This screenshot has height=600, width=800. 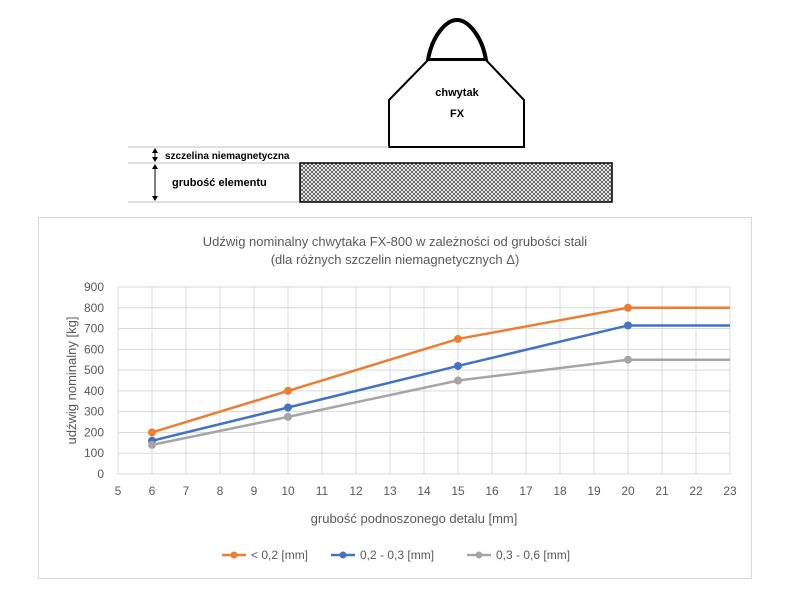 What do you see at coordinates (94, 412) in the screenshot?
I see `y-tick-label: 300` at bounding box center [94, 412].